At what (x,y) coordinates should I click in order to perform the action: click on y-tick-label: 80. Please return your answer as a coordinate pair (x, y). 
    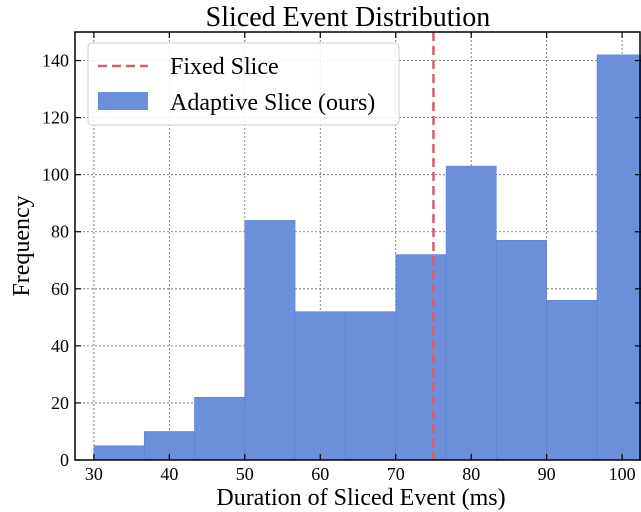
    Looking at the image, I should click on (60, 232).